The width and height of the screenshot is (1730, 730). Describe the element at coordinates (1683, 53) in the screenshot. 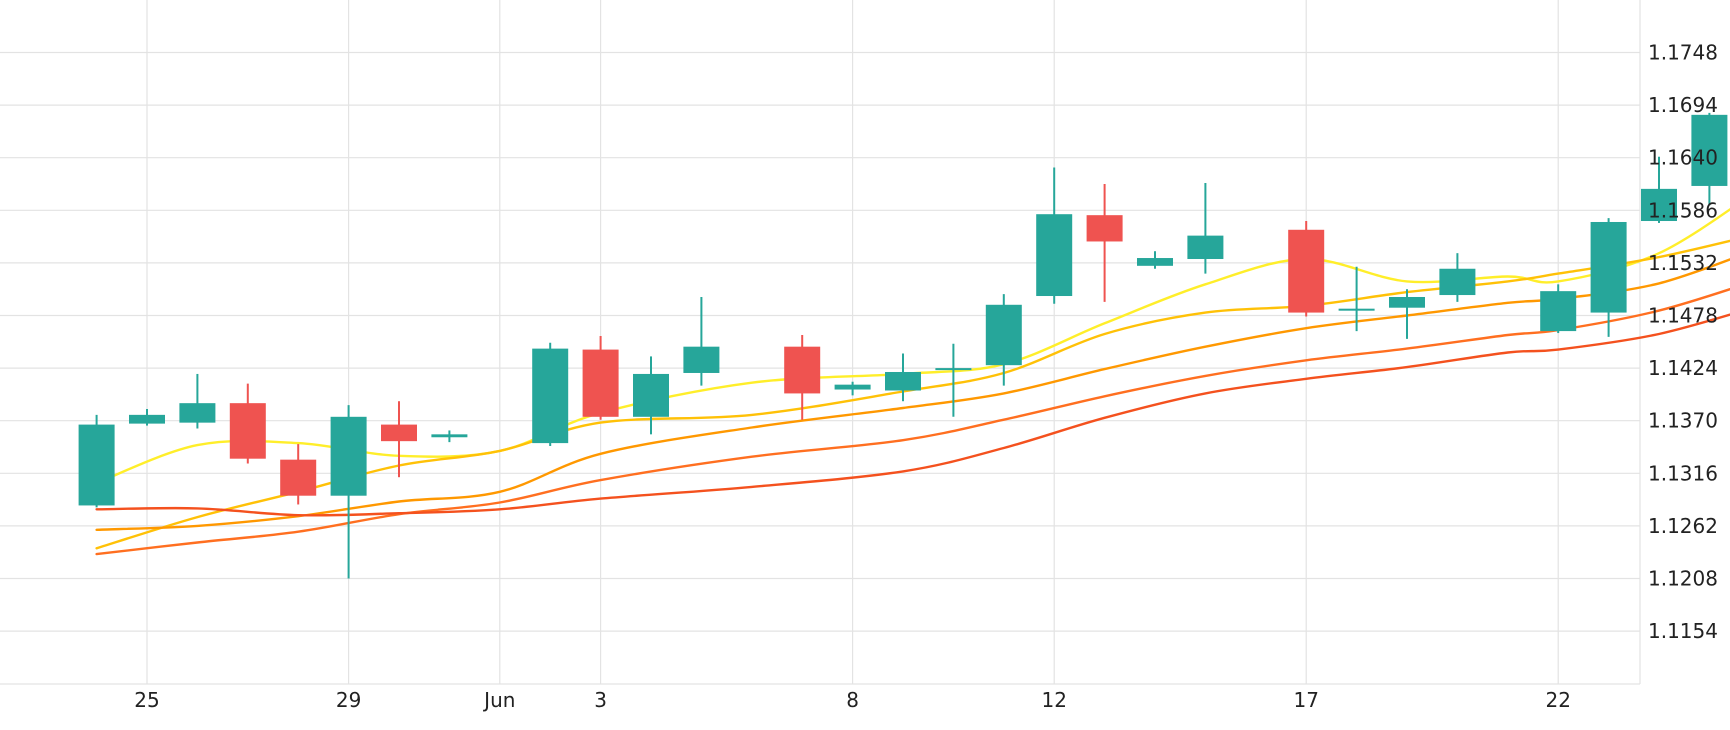

I see `y-tick-label: 1.1748` at that location.